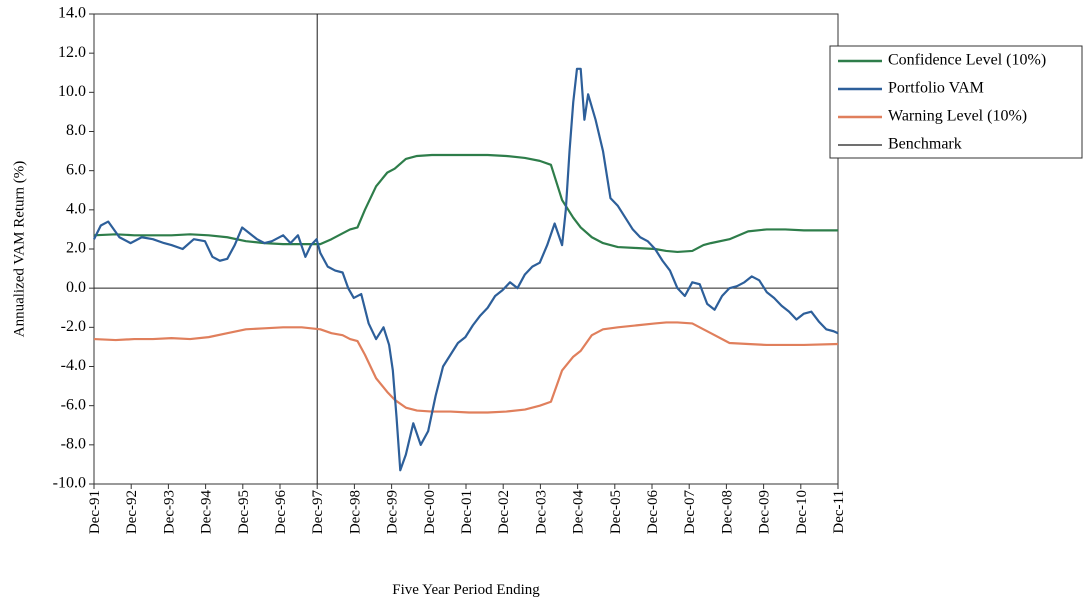 The width and height of the screenshot is (1085, 599). What do you see at coordinates (76, 209) in the screenshot?
I see `y-tick-label: 4.0` at bounding box center [76, 209].